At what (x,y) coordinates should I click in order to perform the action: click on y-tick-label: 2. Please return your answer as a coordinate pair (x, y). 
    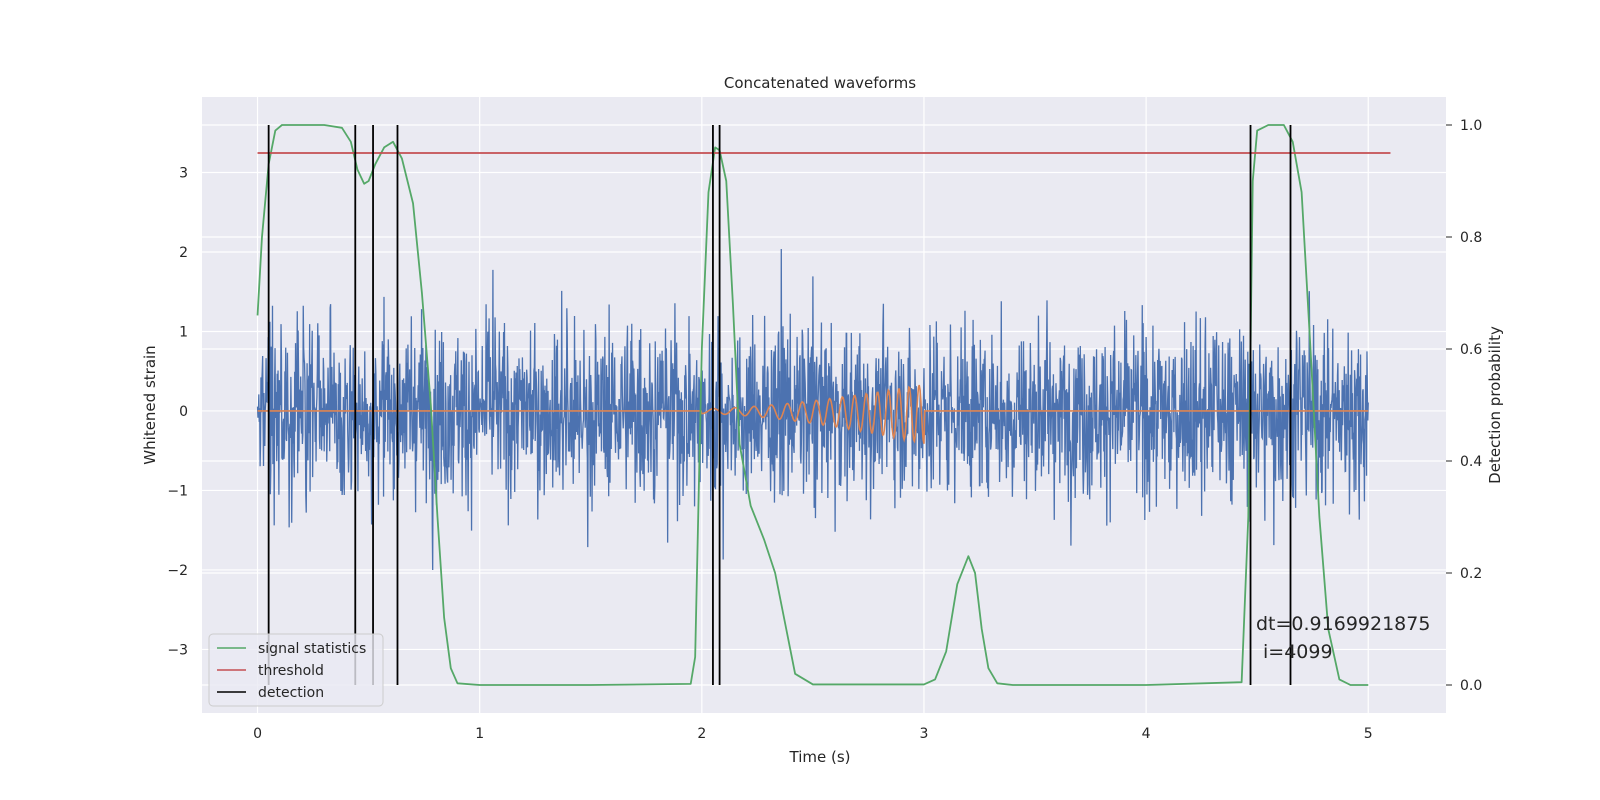
    Looking at the image, I should click on (183, 253).